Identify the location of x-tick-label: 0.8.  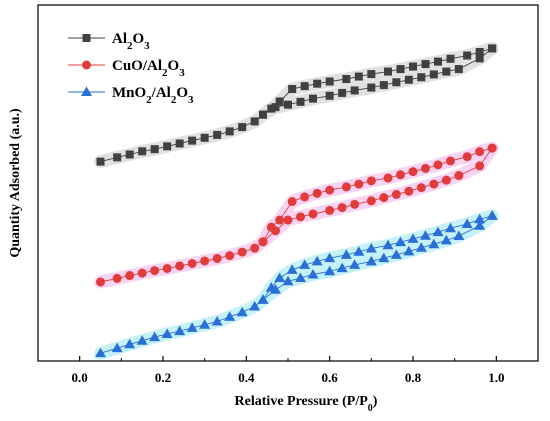
(413, 377).